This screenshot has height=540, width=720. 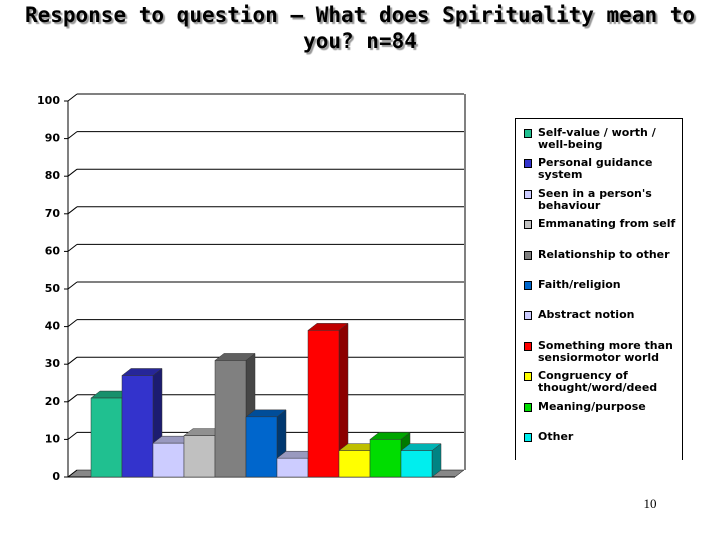 What do you see at coordinates (598, 382) in the screenshot?
I see `legend-label: Congruency of thought/word/deed` at bounding box center [598, 382].